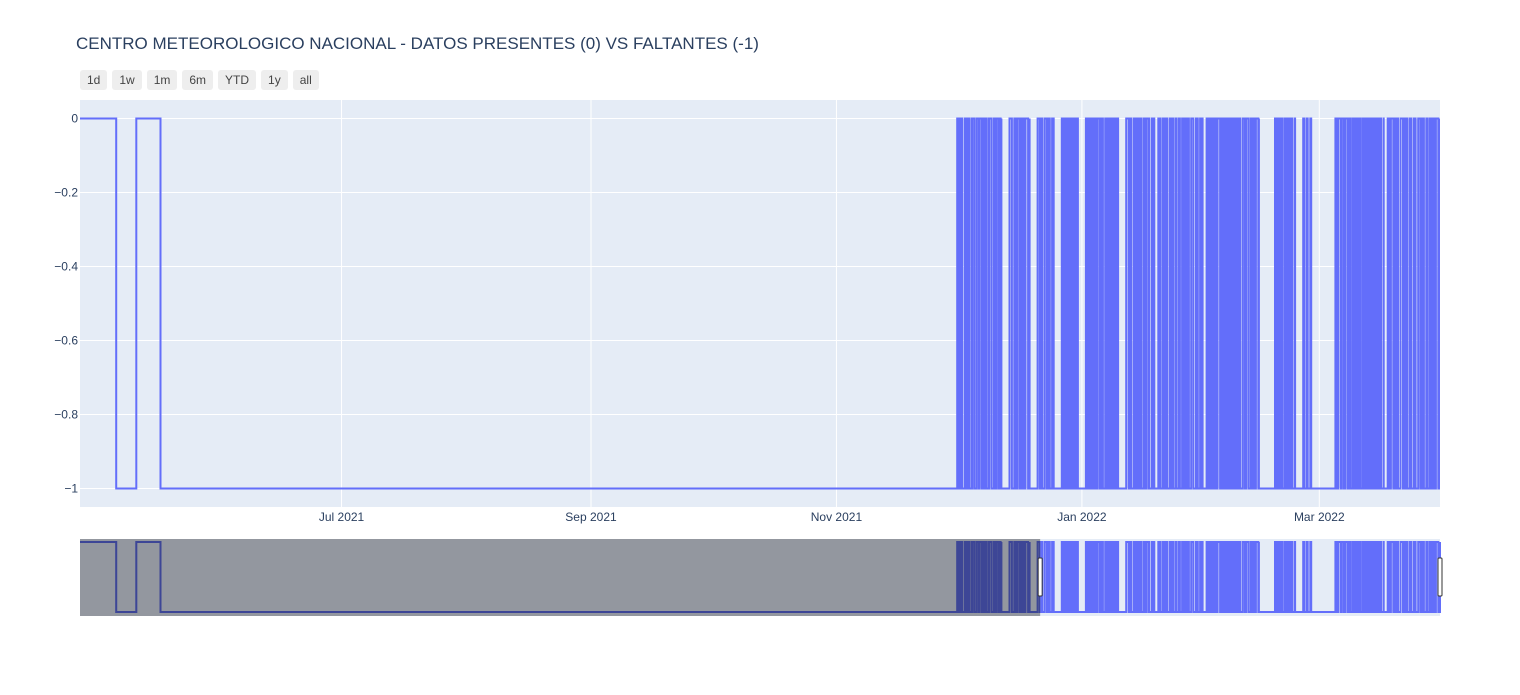 This screenshot has height=695, width=1520. I want to click on rangeslider-mask, so click(560, 577).